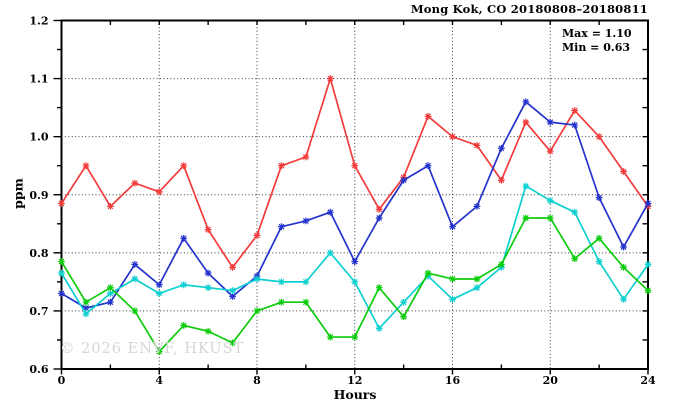 This screenshot has height=409, width=674. Describe the element at coordinates (38, 79) in the screenshot. I see `y-tick-label: 1.1` at that location.